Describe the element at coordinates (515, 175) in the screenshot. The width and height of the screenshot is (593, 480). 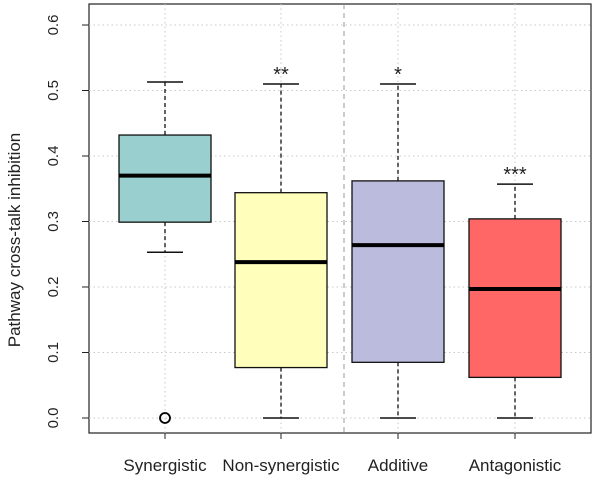
I see `significance-marker: ***` at that location.